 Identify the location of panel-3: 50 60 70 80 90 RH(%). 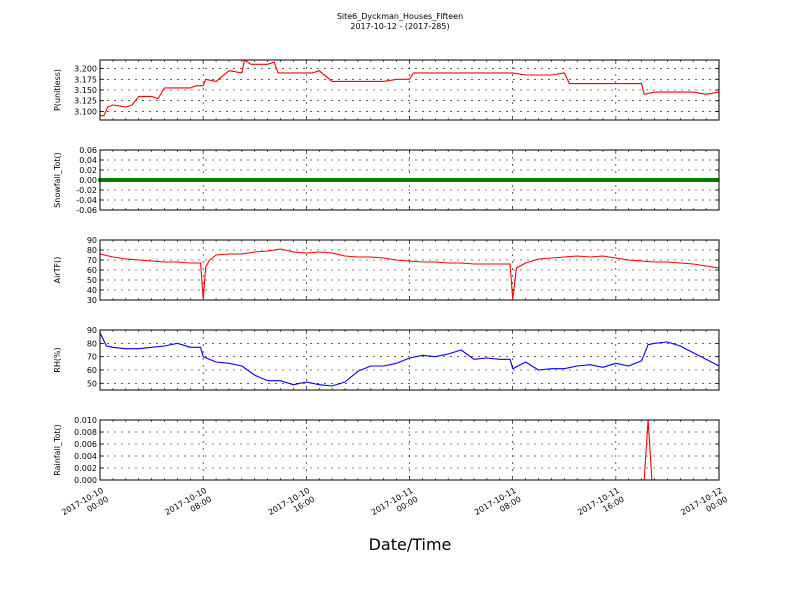
(386, 358).